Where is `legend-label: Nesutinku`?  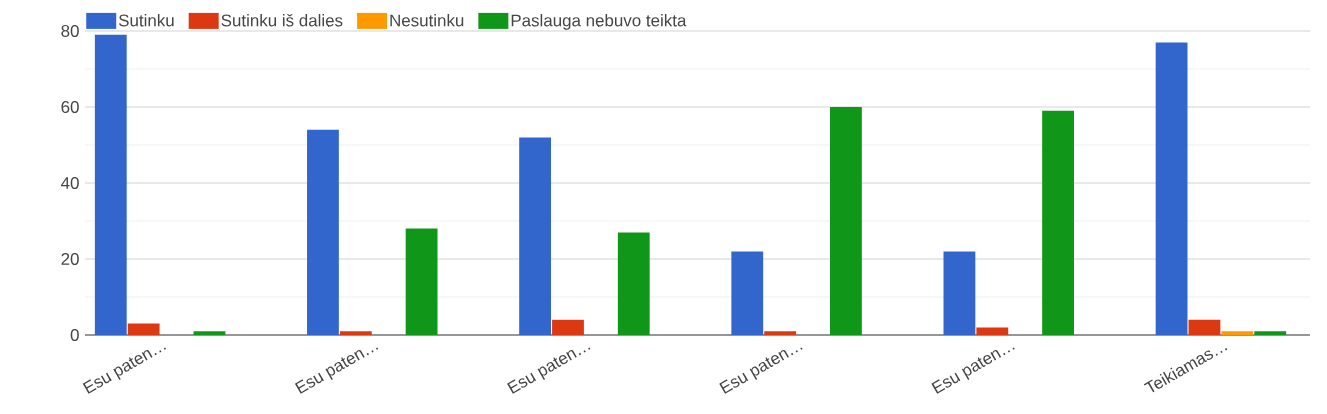
legend-label: Nesutinku is located at coordinates (427, 20).